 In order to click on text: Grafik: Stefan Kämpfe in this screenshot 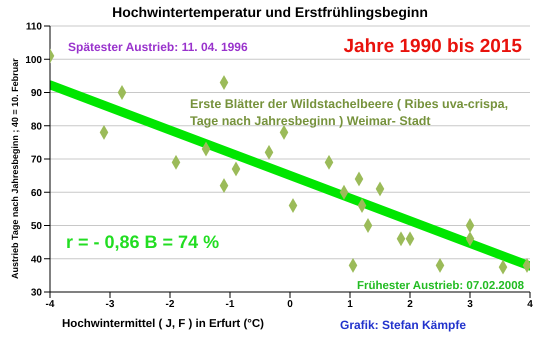, I will do `click(403, 325)`.